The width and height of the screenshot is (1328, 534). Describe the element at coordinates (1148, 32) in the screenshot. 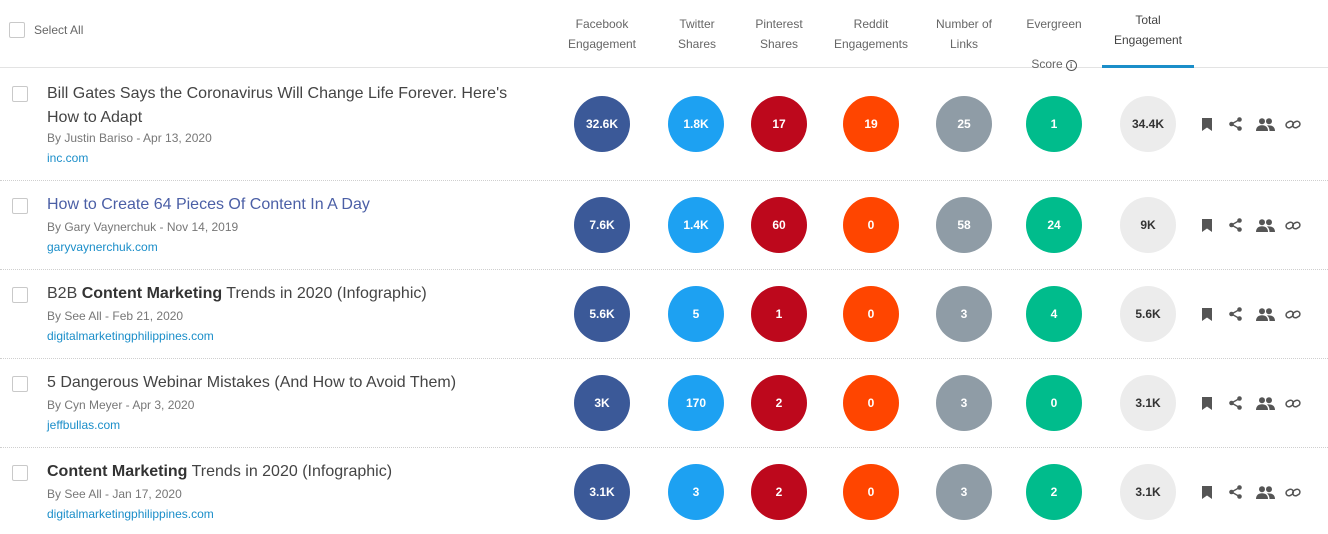

I see `column-total-engagement: Total Engagement` at that location.